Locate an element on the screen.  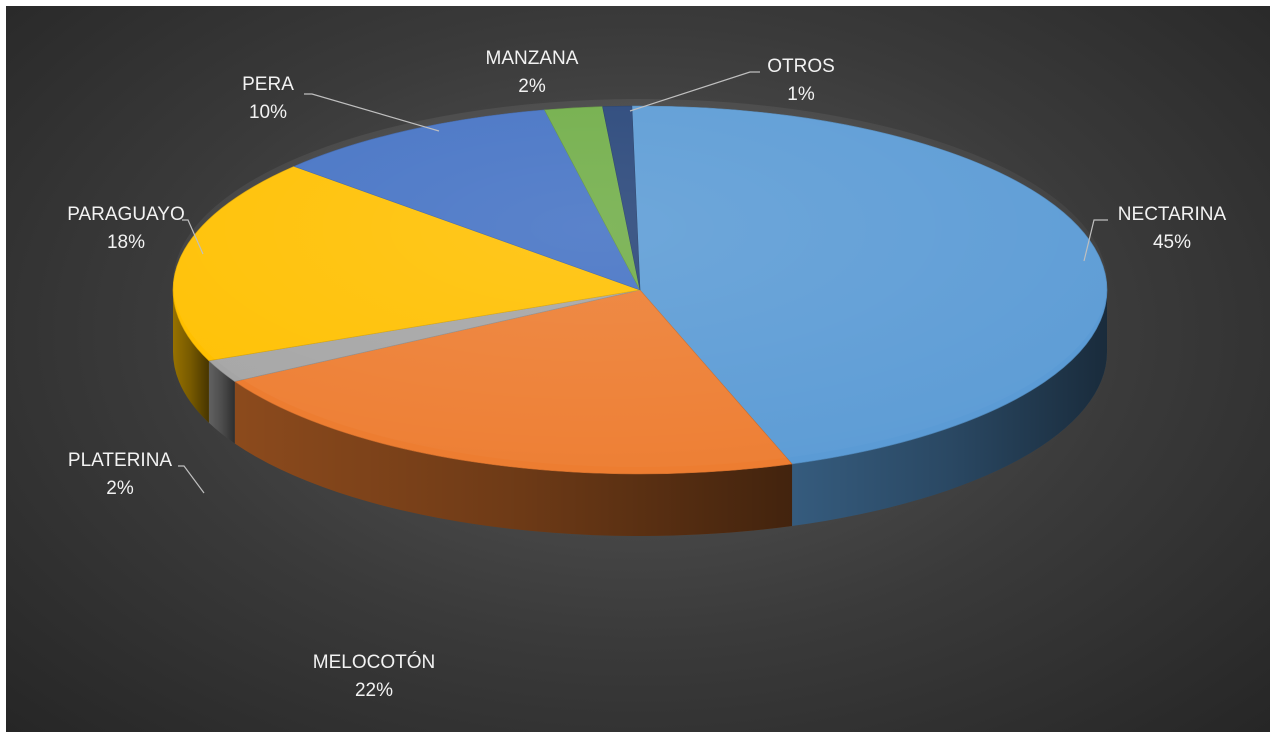
percent-manzana: 2% is located at coordinates (532, 86).